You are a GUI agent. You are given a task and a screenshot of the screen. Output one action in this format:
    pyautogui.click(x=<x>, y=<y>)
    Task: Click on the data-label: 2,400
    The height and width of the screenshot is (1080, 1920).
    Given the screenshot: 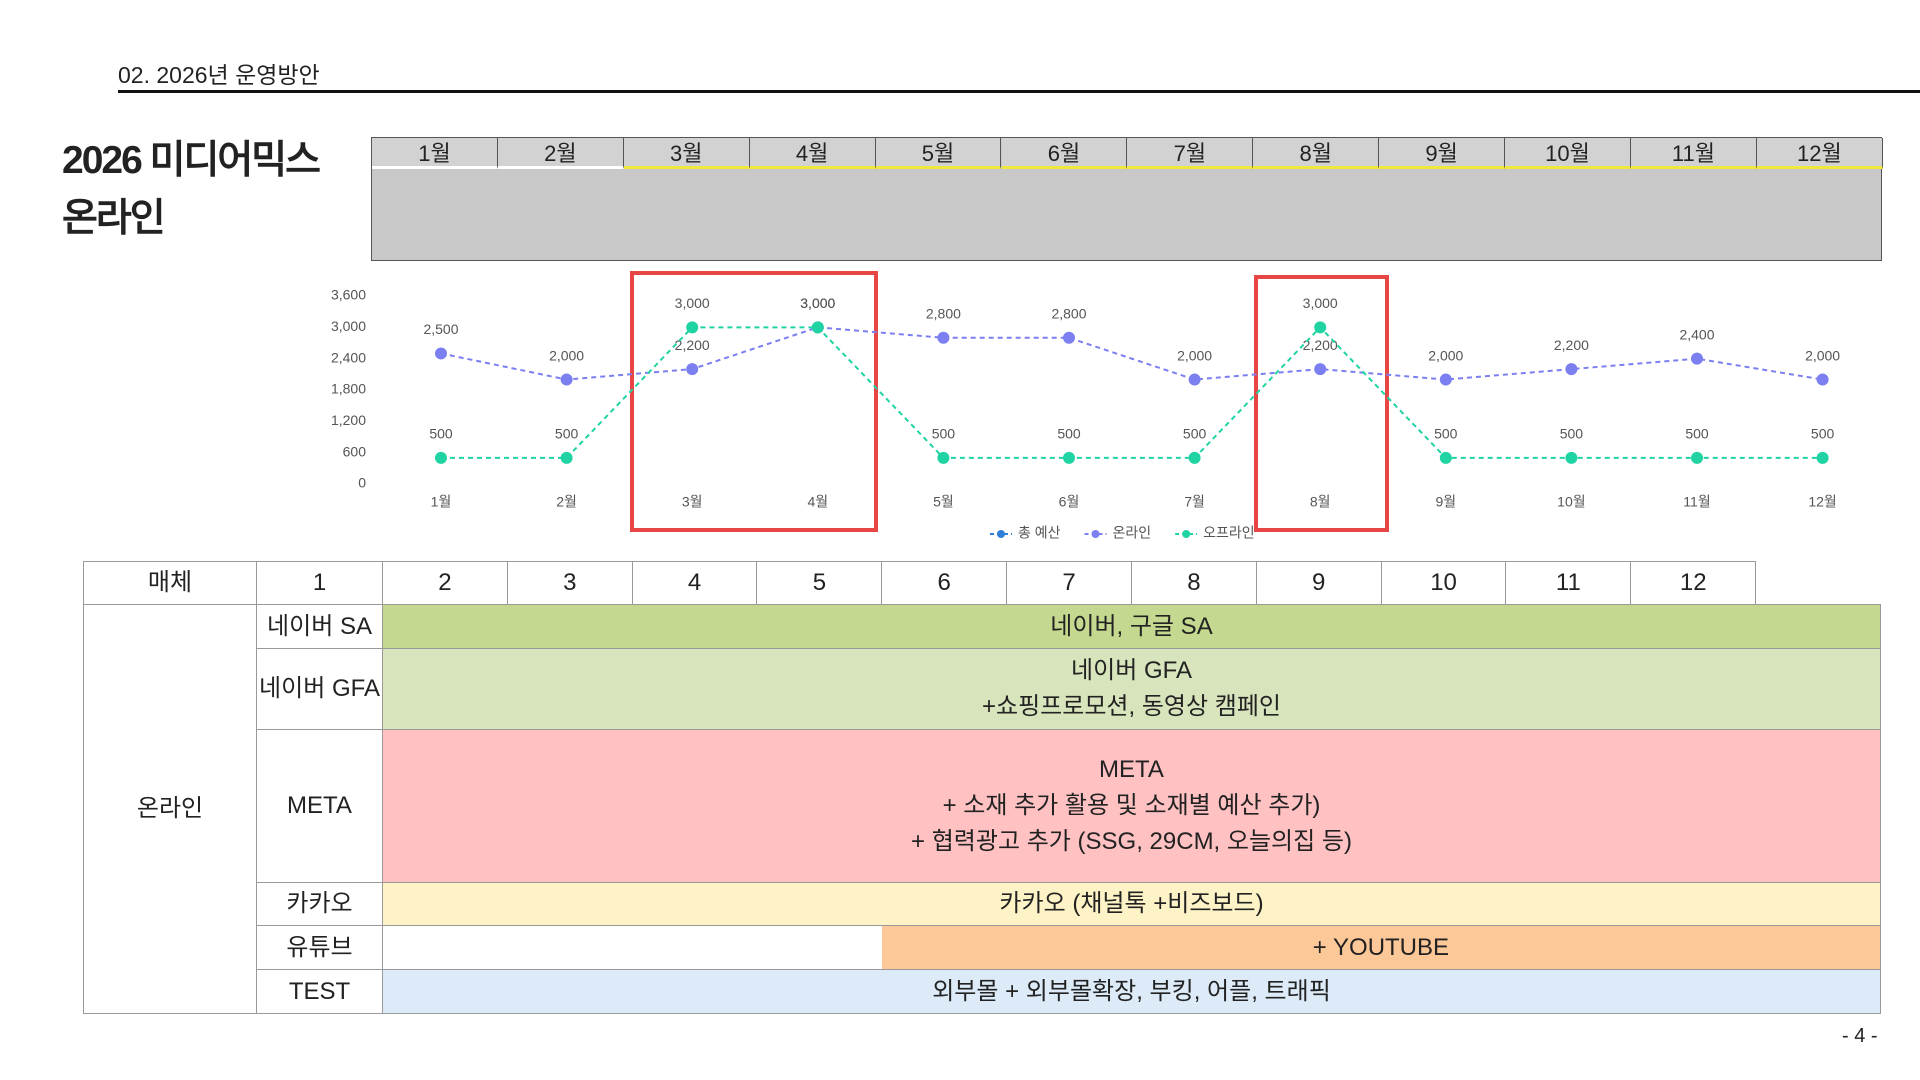 What is the action you would take?
    pyautogui.click(x=1696, y=334)
    